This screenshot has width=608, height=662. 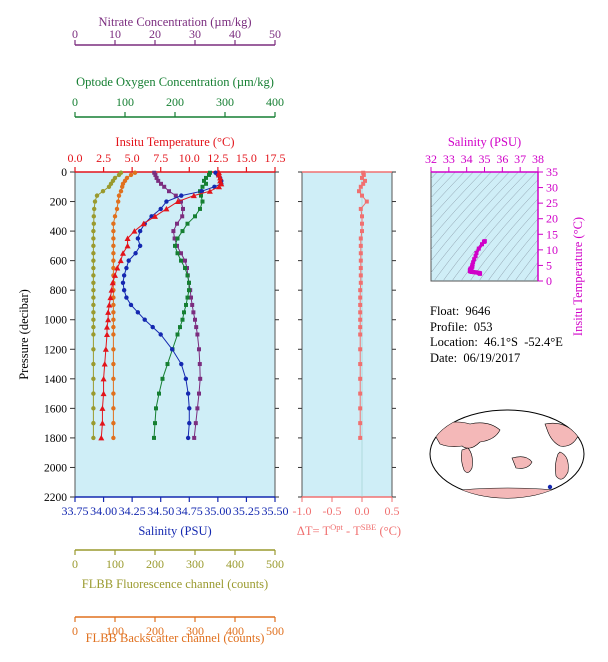 What do you see at coordinates (552, 234) in the screenshot?
I see `ts-ytick-label: 15` at bounding box center [552, 234].